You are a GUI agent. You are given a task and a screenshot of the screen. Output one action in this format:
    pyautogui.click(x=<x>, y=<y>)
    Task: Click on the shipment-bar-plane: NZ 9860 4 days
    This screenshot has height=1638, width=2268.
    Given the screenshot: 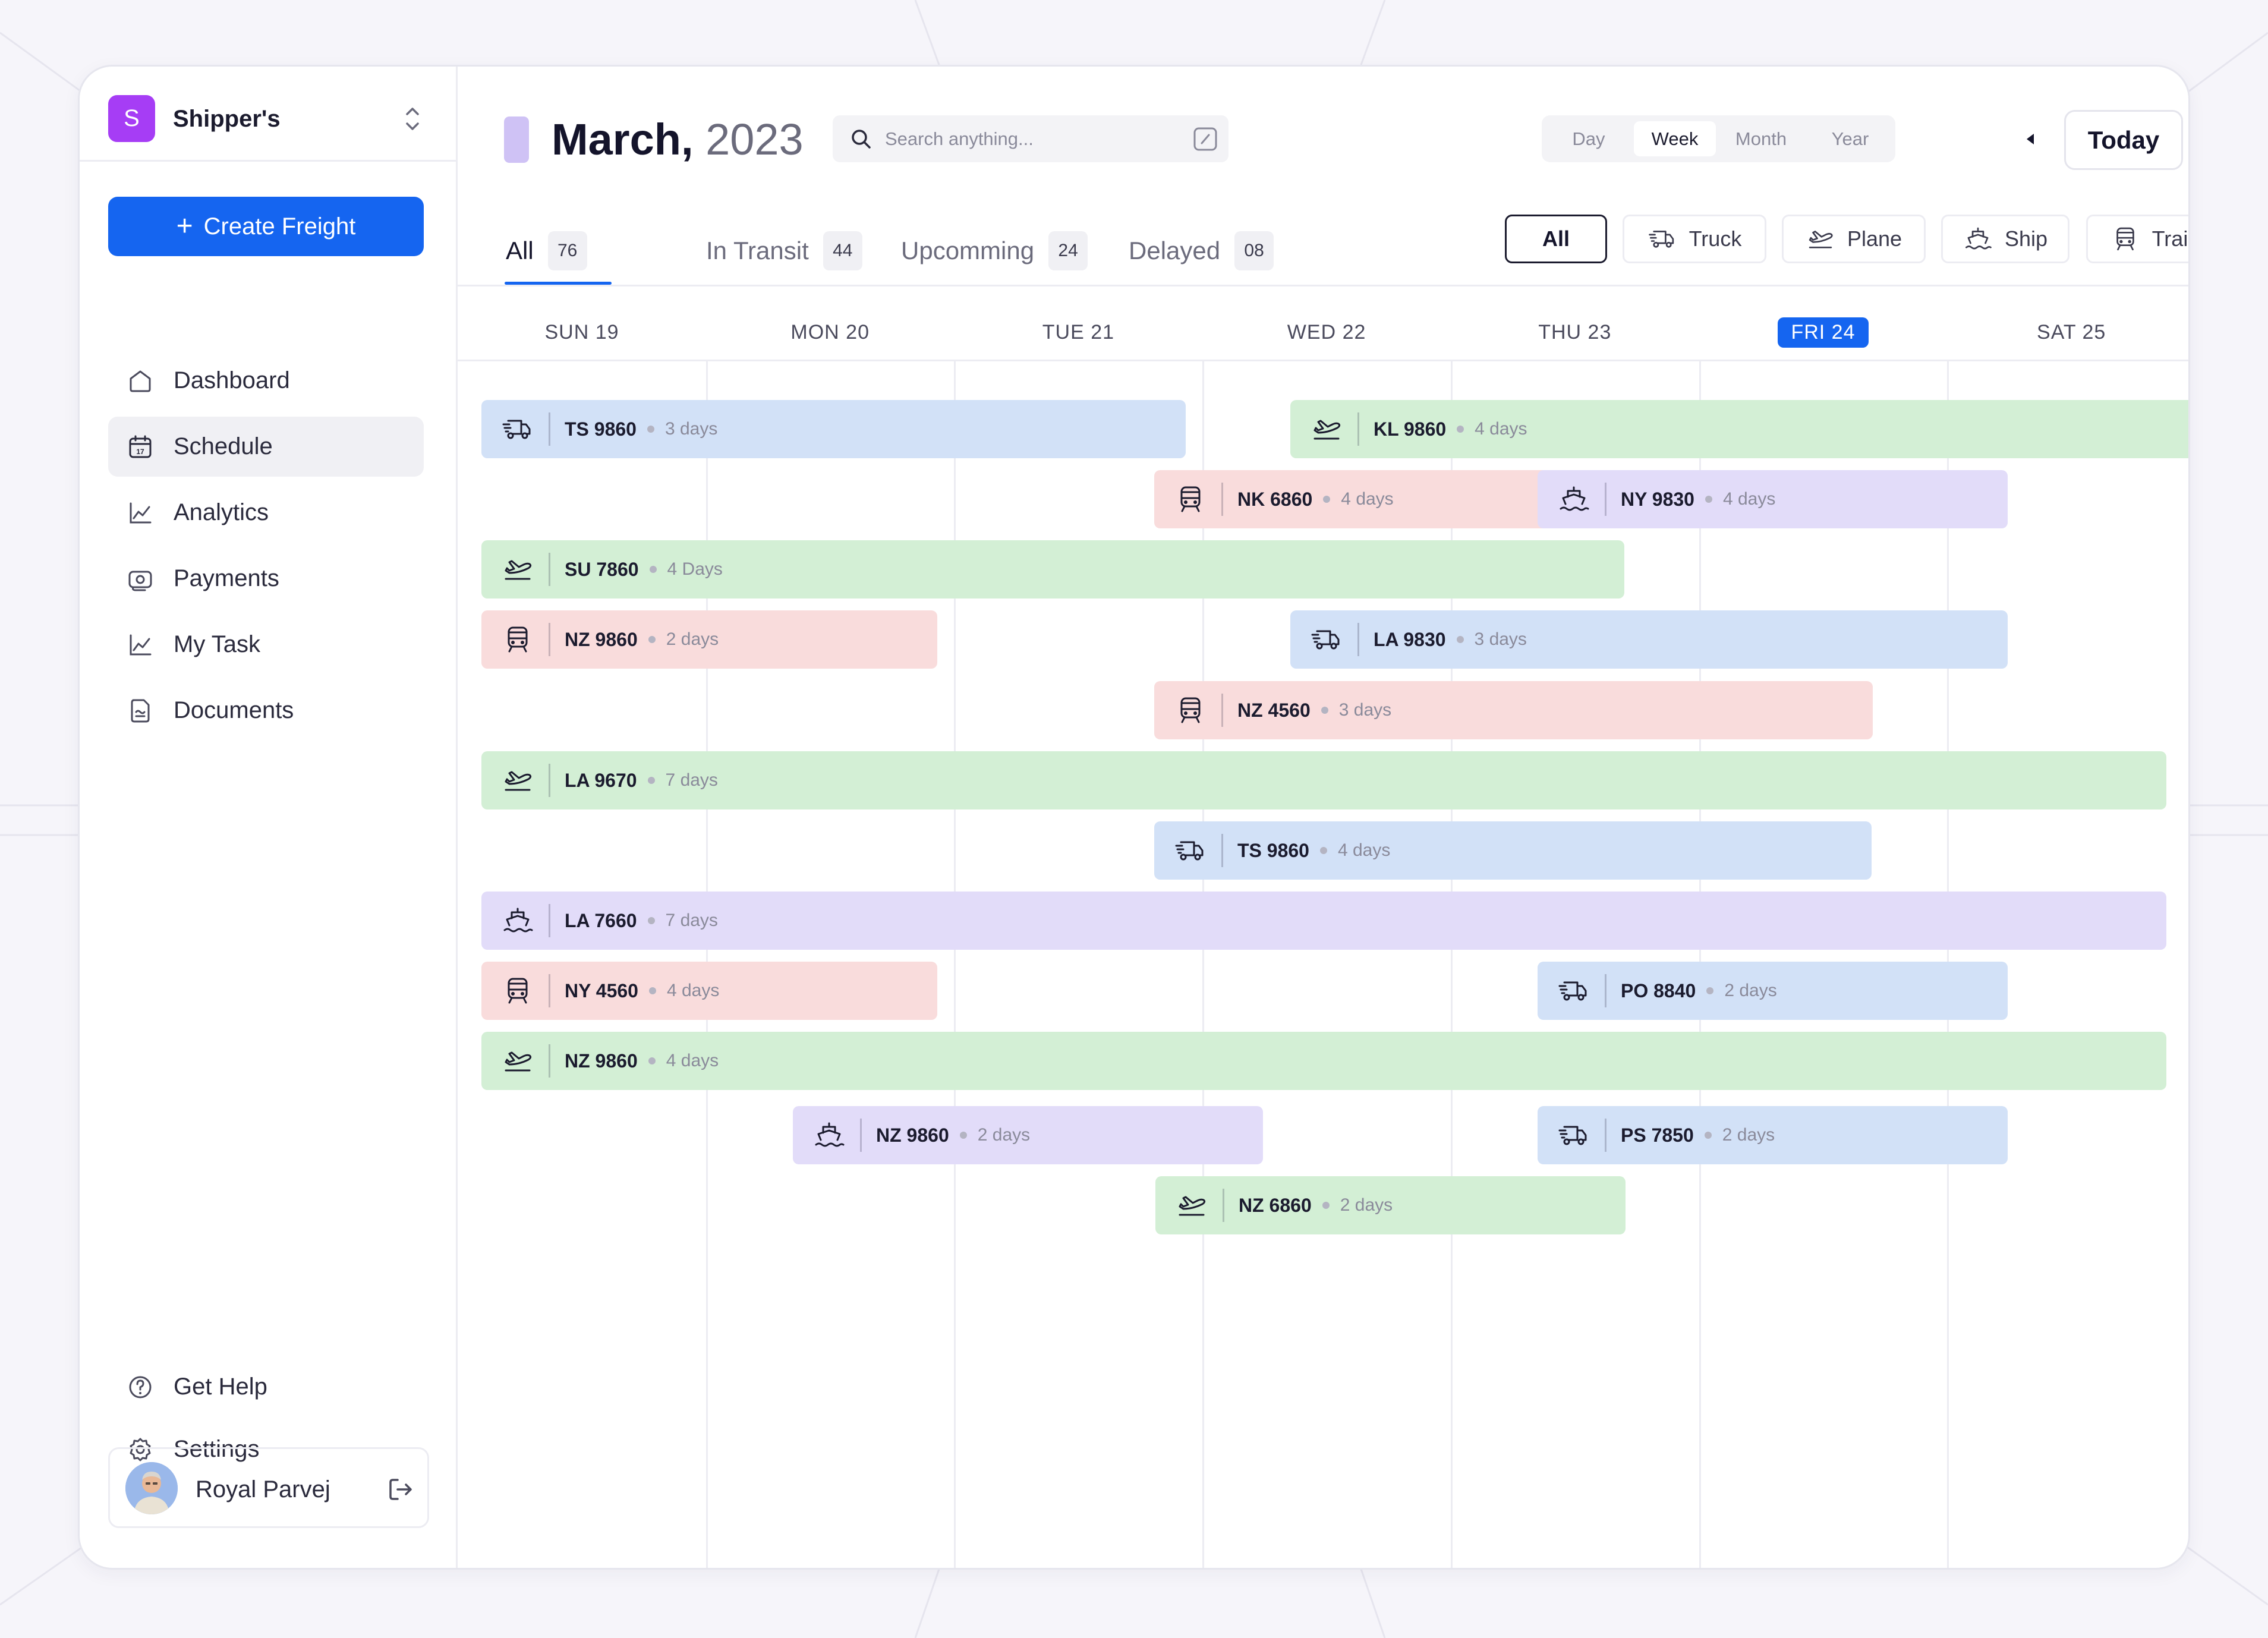 What is the action you would take?
    pyautogui.click(x=1323, y=1061)
    